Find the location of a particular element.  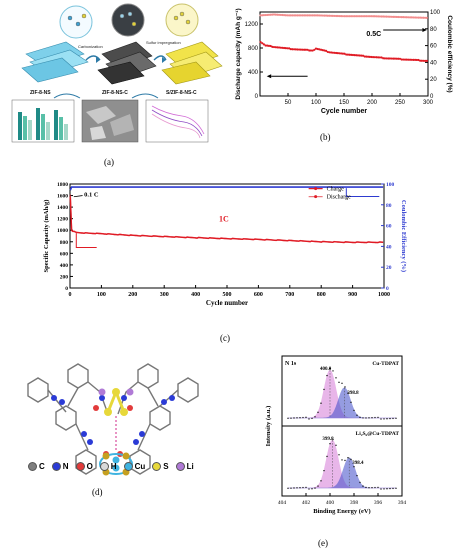

y2-tick-label: 60 is located at coordinates (433, 47).